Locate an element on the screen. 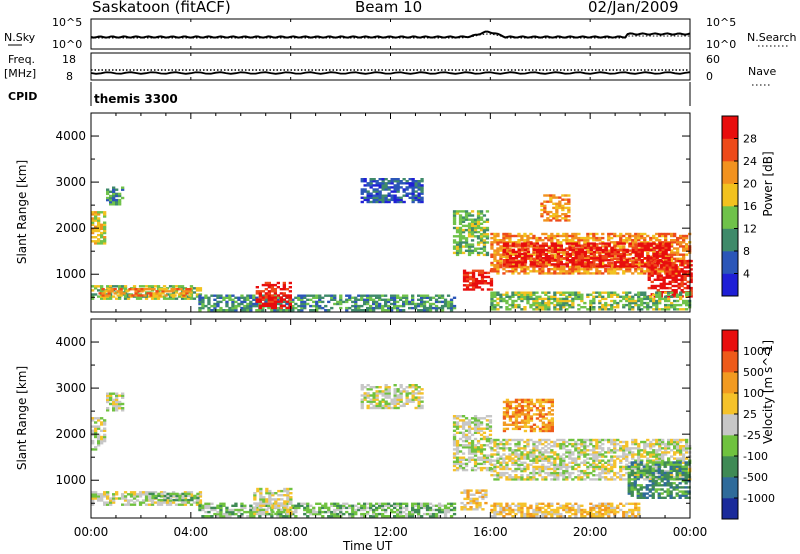 This screenshot has width=800, height=554. nsky-label: N.Sky is located at coordinates (20, 37).